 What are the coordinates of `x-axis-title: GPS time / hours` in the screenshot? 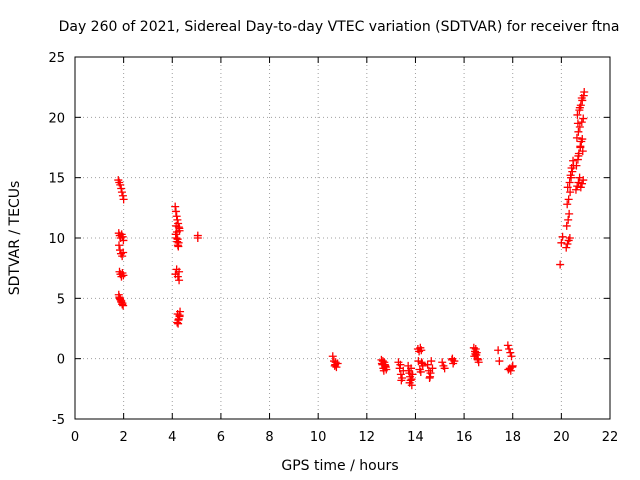 It's located at (339, 466).